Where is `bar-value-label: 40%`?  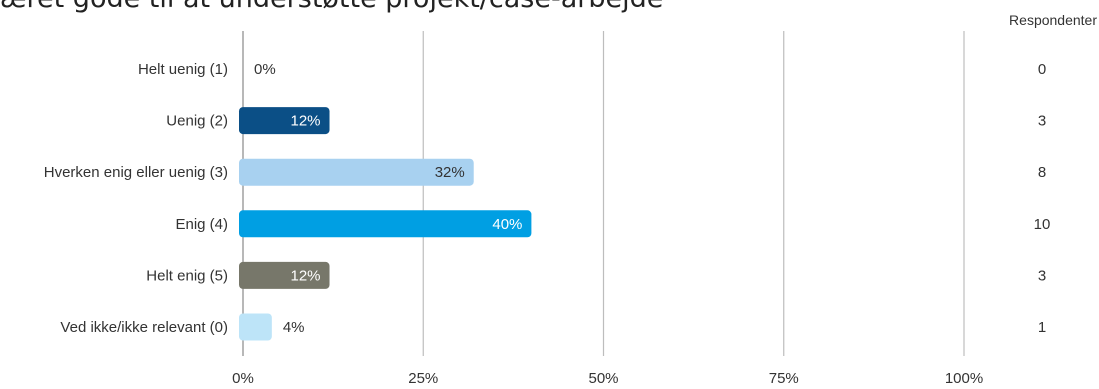 bar-value-label: 40% is located at coordinates (507, 224).